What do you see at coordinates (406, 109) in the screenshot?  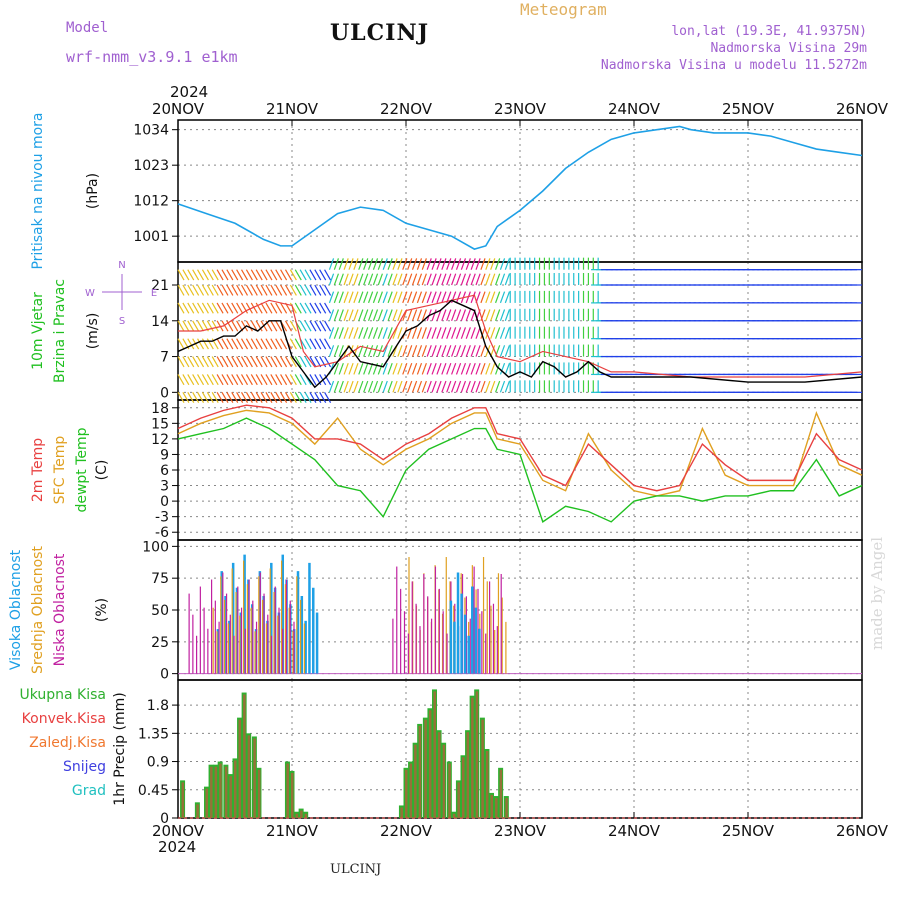 I see `x-tick-label-top: 22NOV` at bounding box center [406, 109].